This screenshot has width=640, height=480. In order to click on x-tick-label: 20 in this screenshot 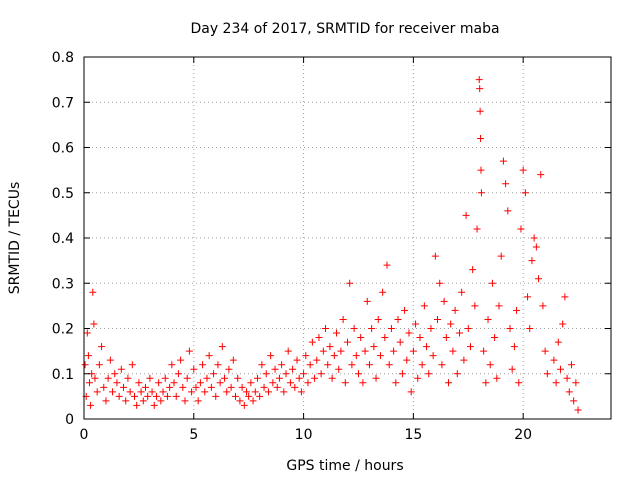, I will do `click(523, 435)`.